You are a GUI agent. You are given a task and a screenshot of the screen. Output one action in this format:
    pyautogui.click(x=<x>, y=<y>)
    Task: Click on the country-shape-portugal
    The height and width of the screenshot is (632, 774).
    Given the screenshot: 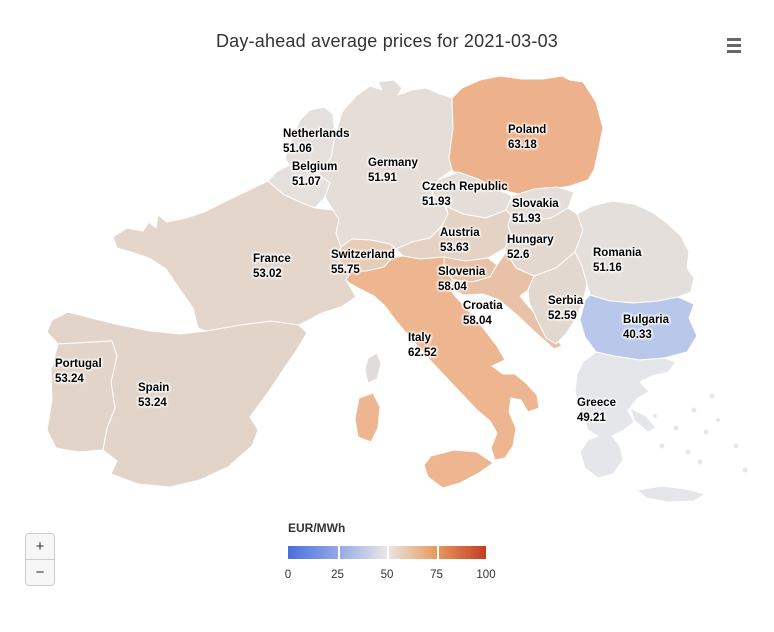 What is the action you would take?
    pyautogui.click(x=82, y=396)
    